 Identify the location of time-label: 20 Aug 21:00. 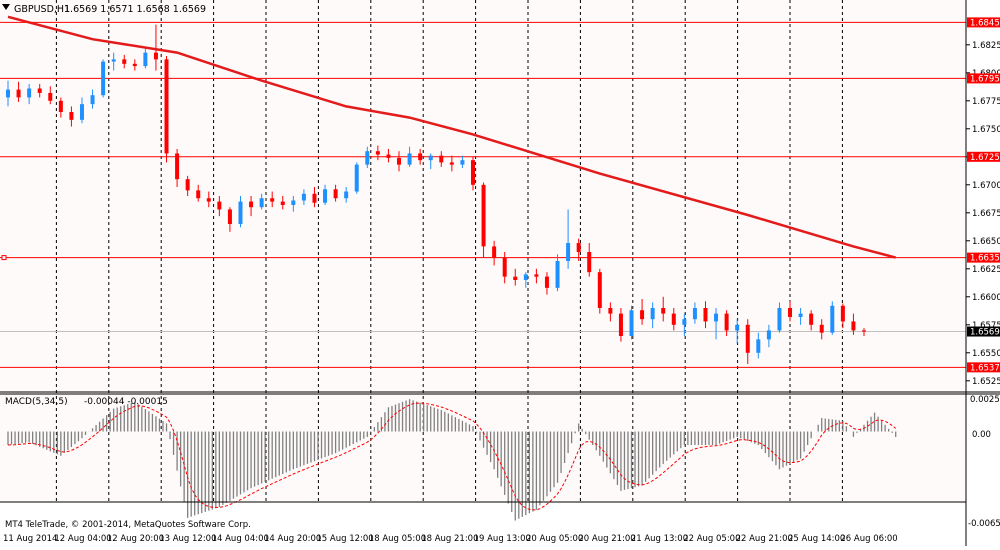
(606, 539).